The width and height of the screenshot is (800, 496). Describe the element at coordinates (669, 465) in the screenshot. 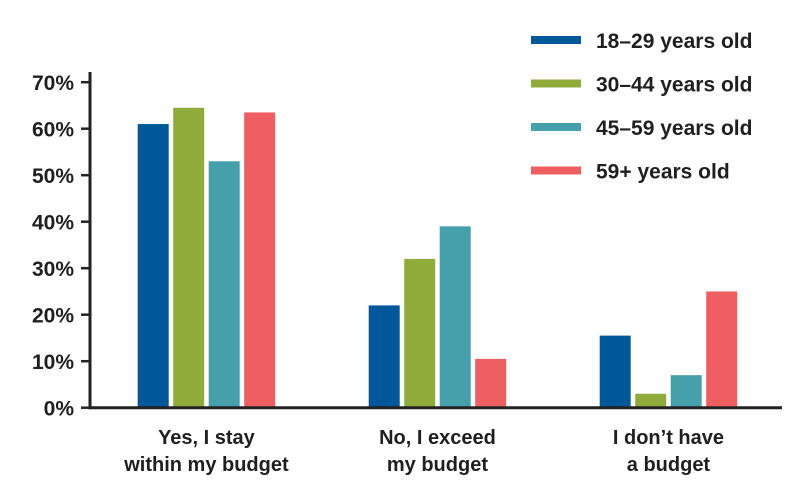

I see `x-category-label: a budget` at that location.